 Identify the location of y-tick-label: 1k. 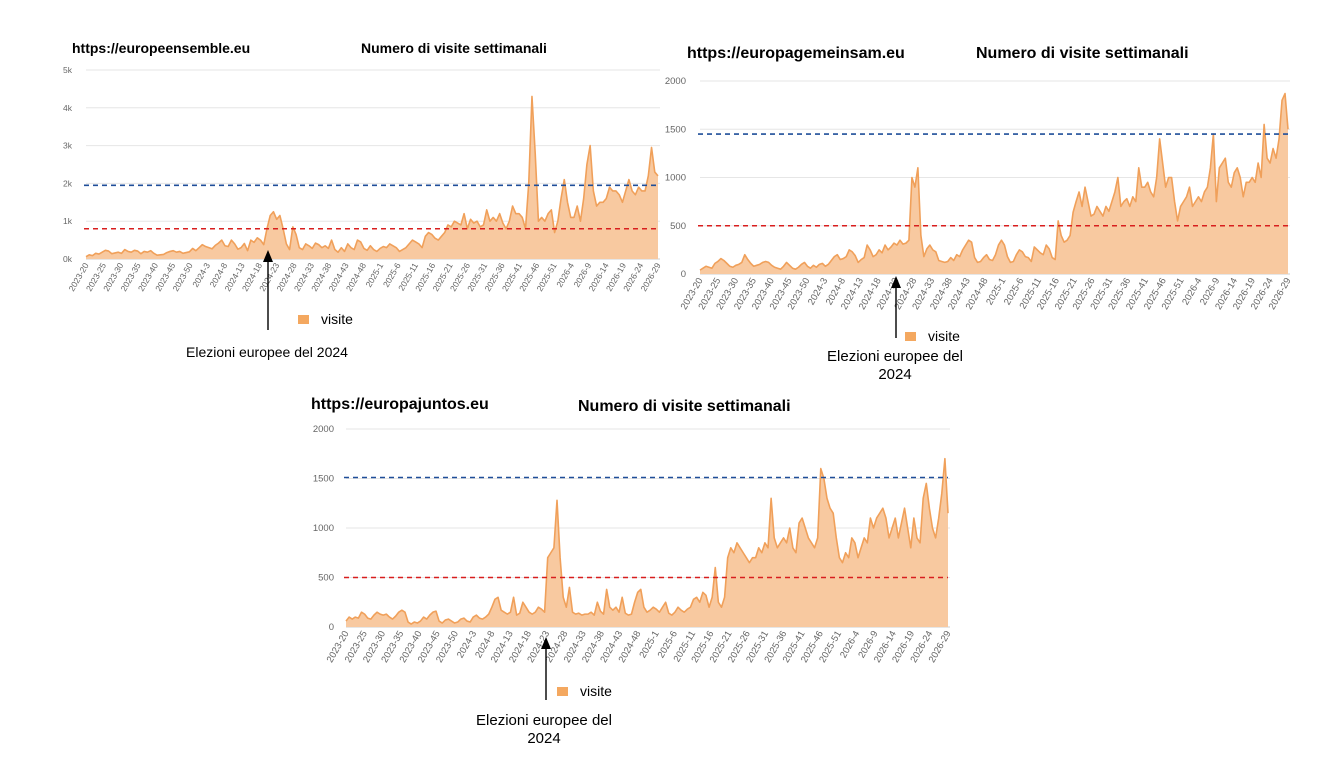
(68, 221).